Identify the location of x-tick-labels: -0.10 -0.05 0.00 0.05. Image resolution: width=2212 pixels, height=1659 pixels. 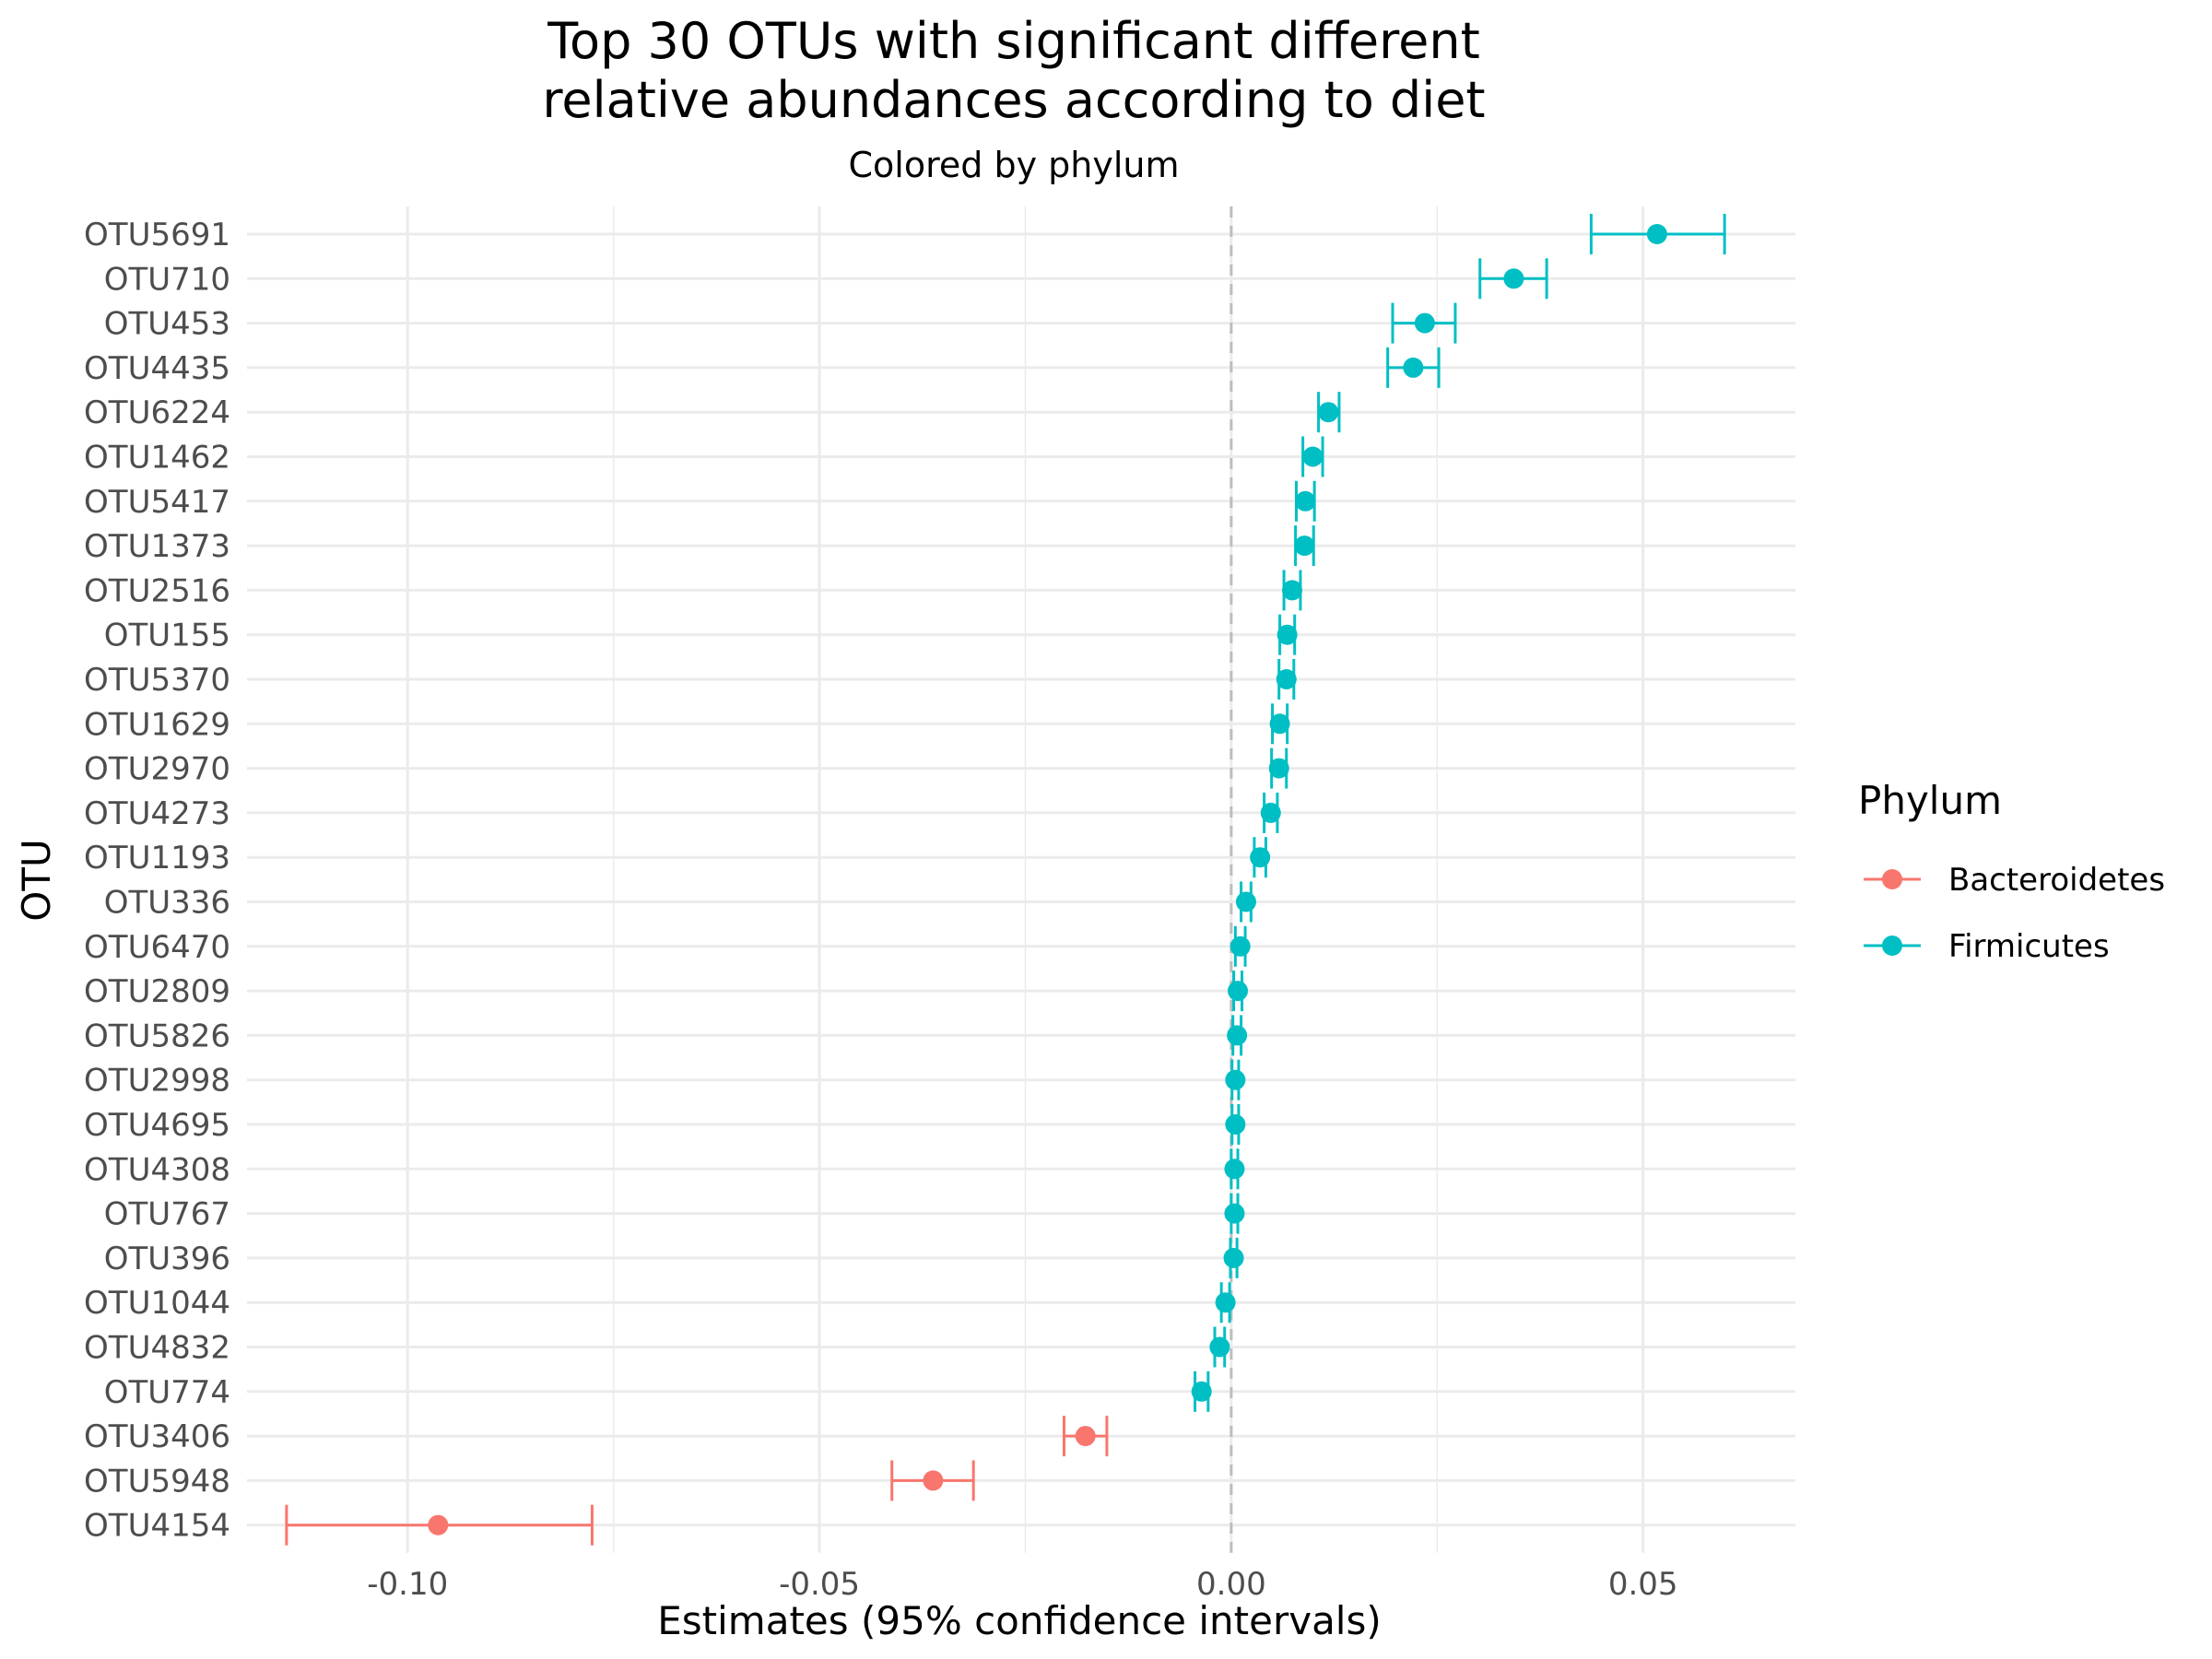
(1022, 1584).